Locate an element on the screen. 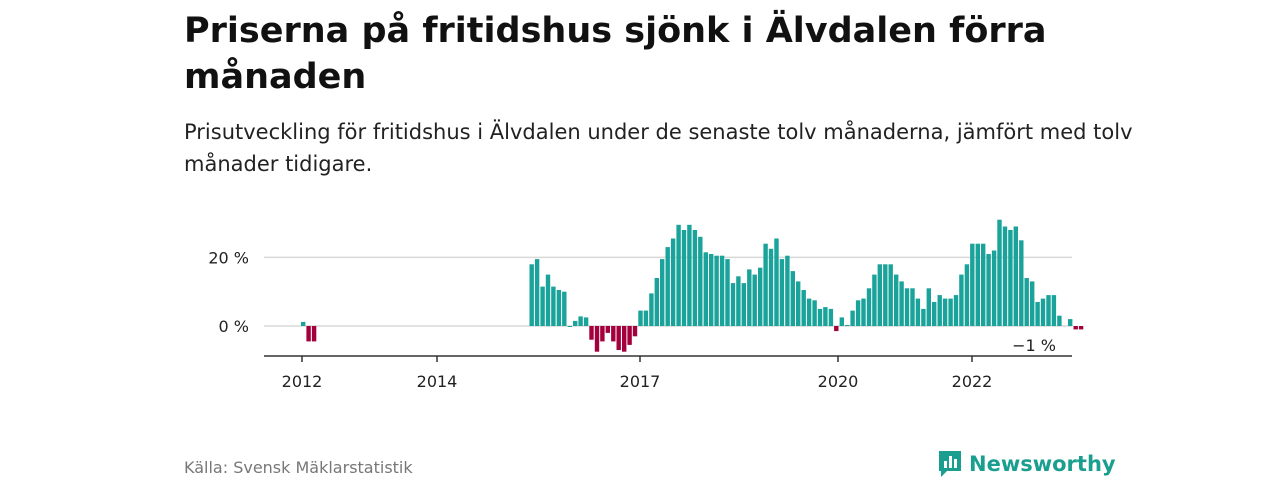 The height and width of the screenshot is (480, 1280). x-tick-label: 2022 is located at coordinates (972, 381).